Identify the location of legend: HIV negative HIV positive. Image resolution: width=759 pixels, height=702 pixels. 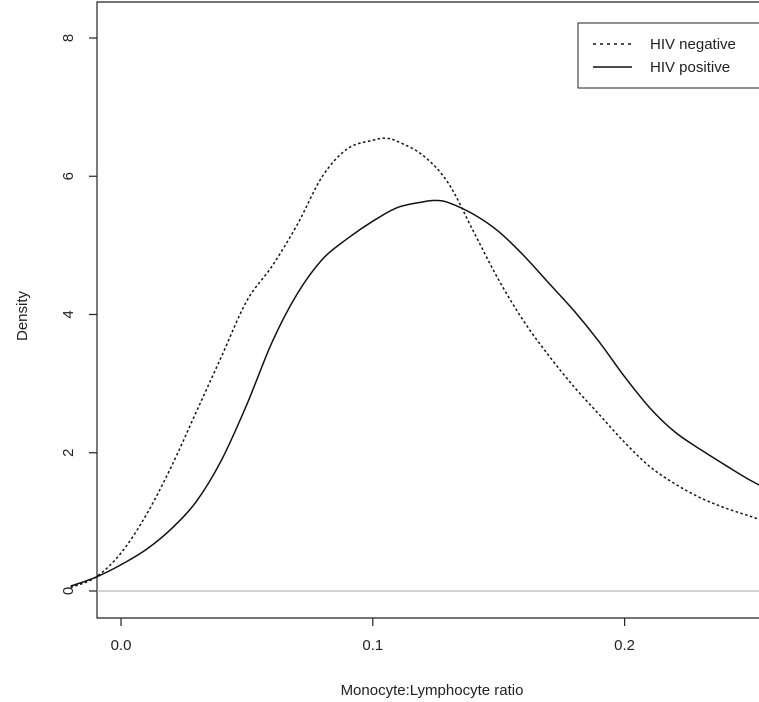
(668, 55).